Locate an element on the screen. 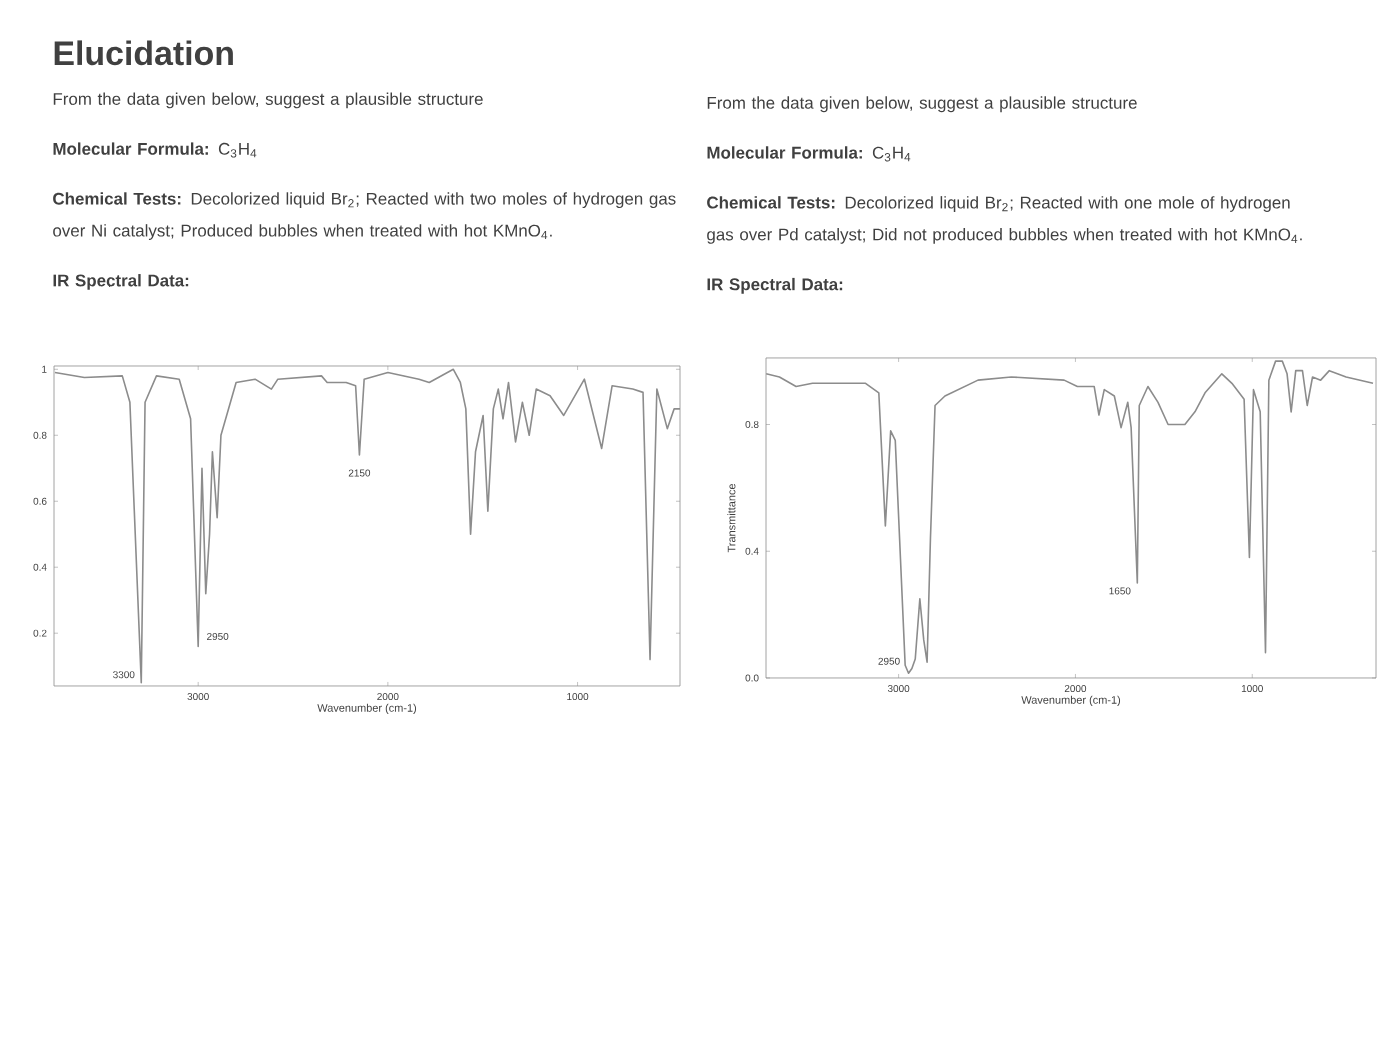 The width and height of the screenshot is (1400, 1046). text: Chemical Tests: Decolorized liquid Br$_{2}$; Reacted with two moles of hydrogen gas over Ni catalyst; Produced bubbles when treated with hot KMnO$_{4}$. is located at coordinates (364, 216).